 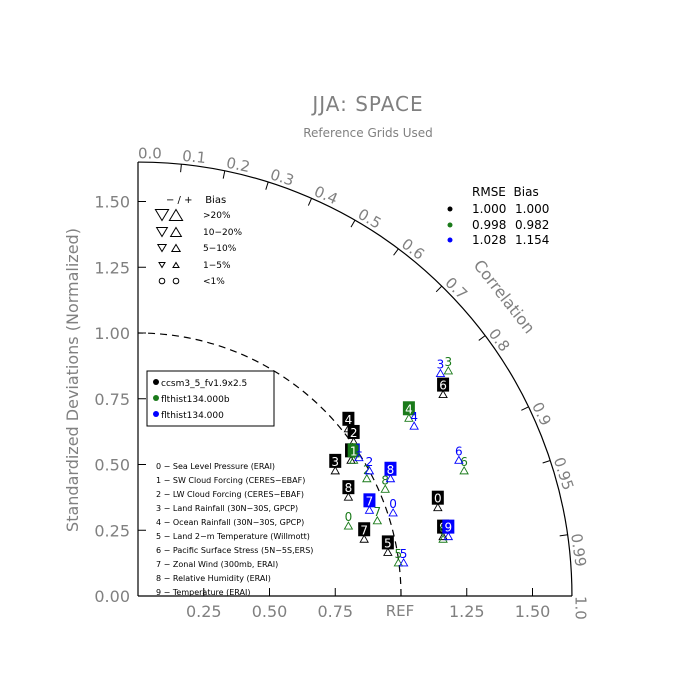 I want to click on y-tick-label: 0.75, so click(x=112, y=399).